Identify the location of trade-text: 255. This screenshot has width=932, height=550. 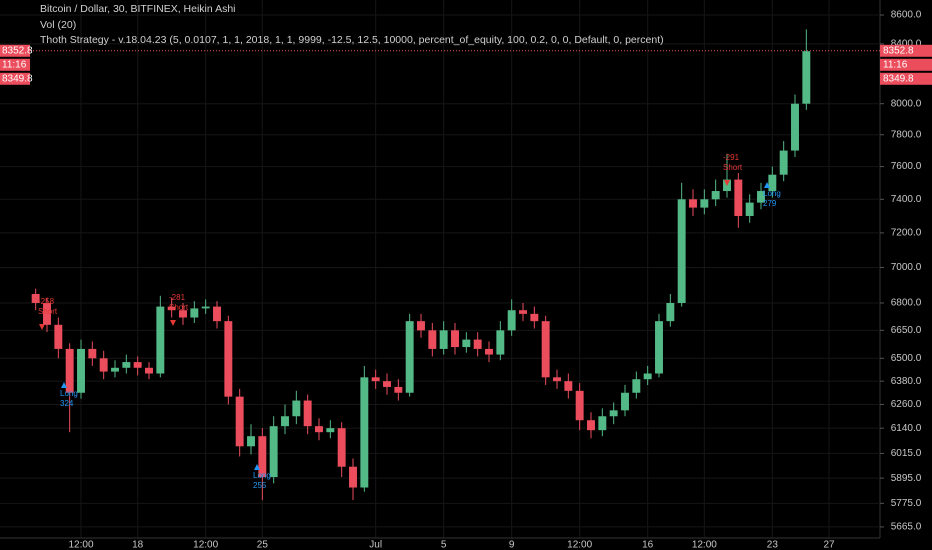
(260, 485).